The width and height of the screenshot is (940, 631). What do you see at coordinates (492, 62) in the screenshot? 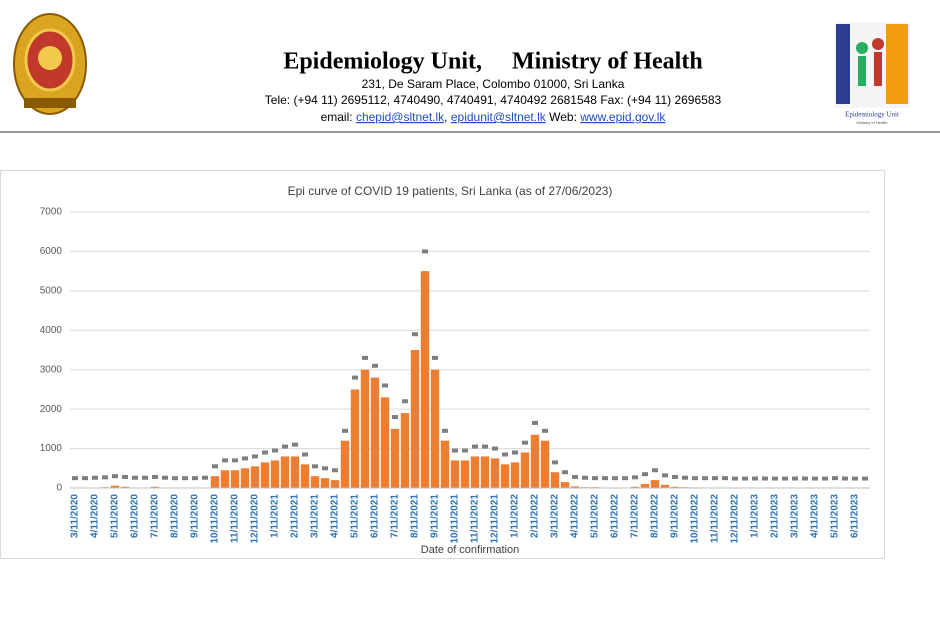
I see `header-title: Epidemiology Unit, Ministry of Health` at bounding box center [492, 62].